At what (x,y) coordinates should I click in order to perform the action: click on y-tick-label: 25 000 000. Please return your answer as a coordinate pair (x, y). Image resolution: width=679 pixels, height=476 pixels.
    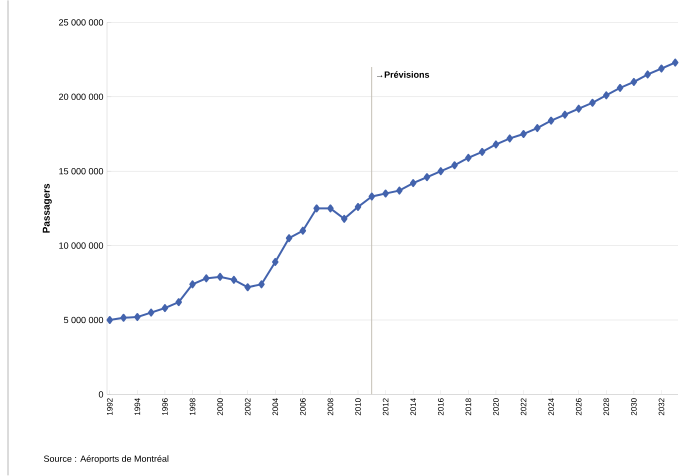
    Looking at the image, I should click on (81, 22).